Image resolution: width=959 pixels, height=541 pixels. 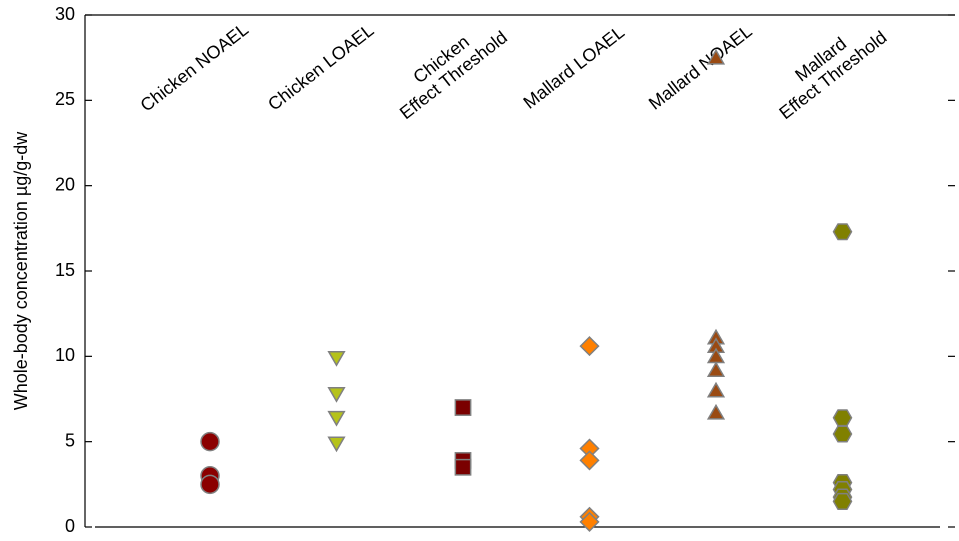 I want to click on category-label-line: Mallard LOAEL, so click(x=574, y=67).